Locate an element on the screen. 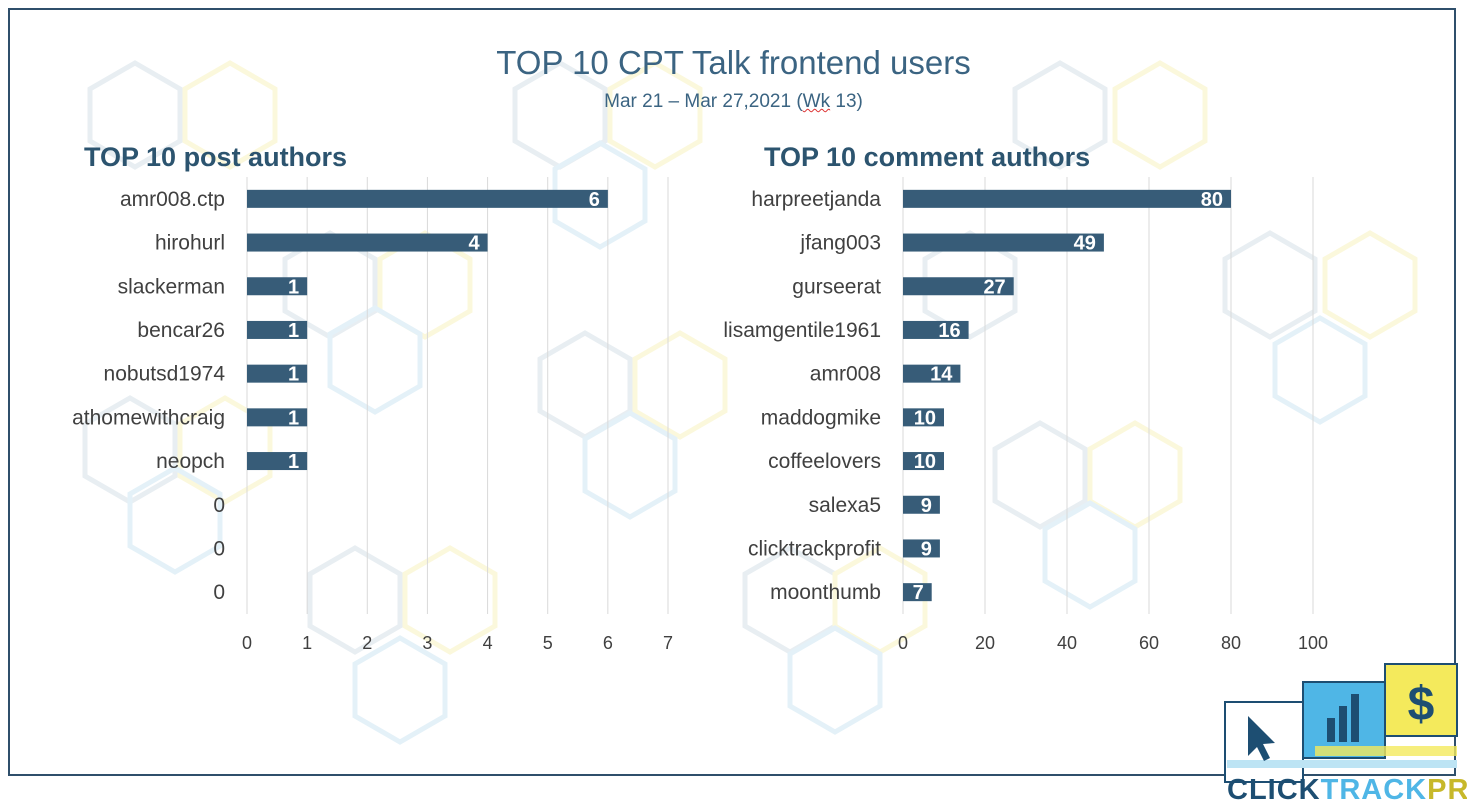 Image resolution: width=1467 pixels, height=808 pixels. subtitle-wk: Wk is located at coordinates (816, 101).